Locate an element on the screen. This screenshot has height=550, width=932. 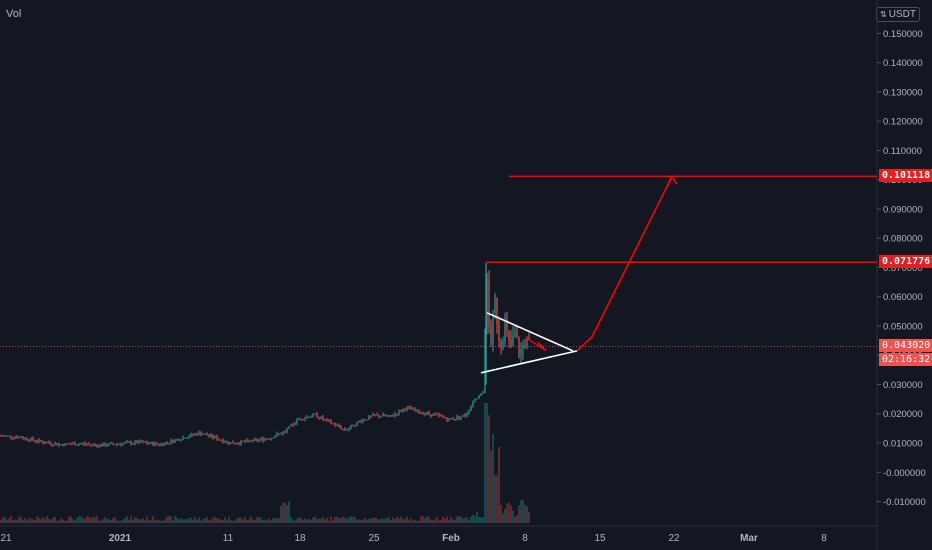
price-tick-label: 0.110000 is located at coordinates (902, 151).